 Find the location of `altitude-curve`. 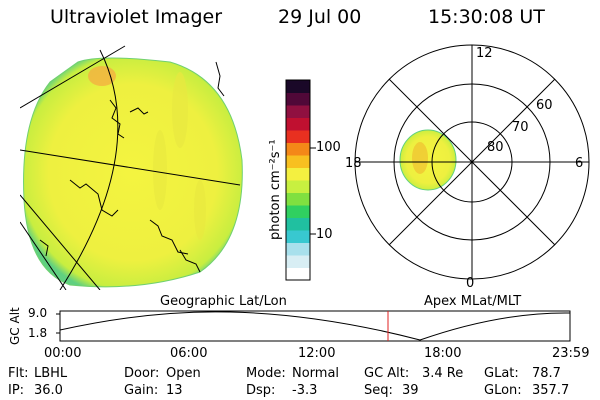

altitude-curve is located at coordinates (315, 326).